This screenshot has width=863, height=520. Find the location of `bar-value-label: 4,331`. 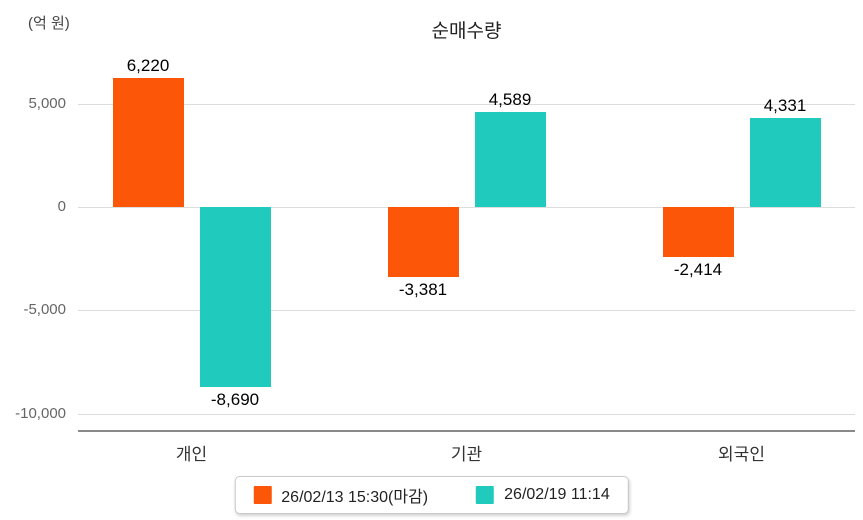

bar-value-label: 4,331 is located at coordinates (785, 105).